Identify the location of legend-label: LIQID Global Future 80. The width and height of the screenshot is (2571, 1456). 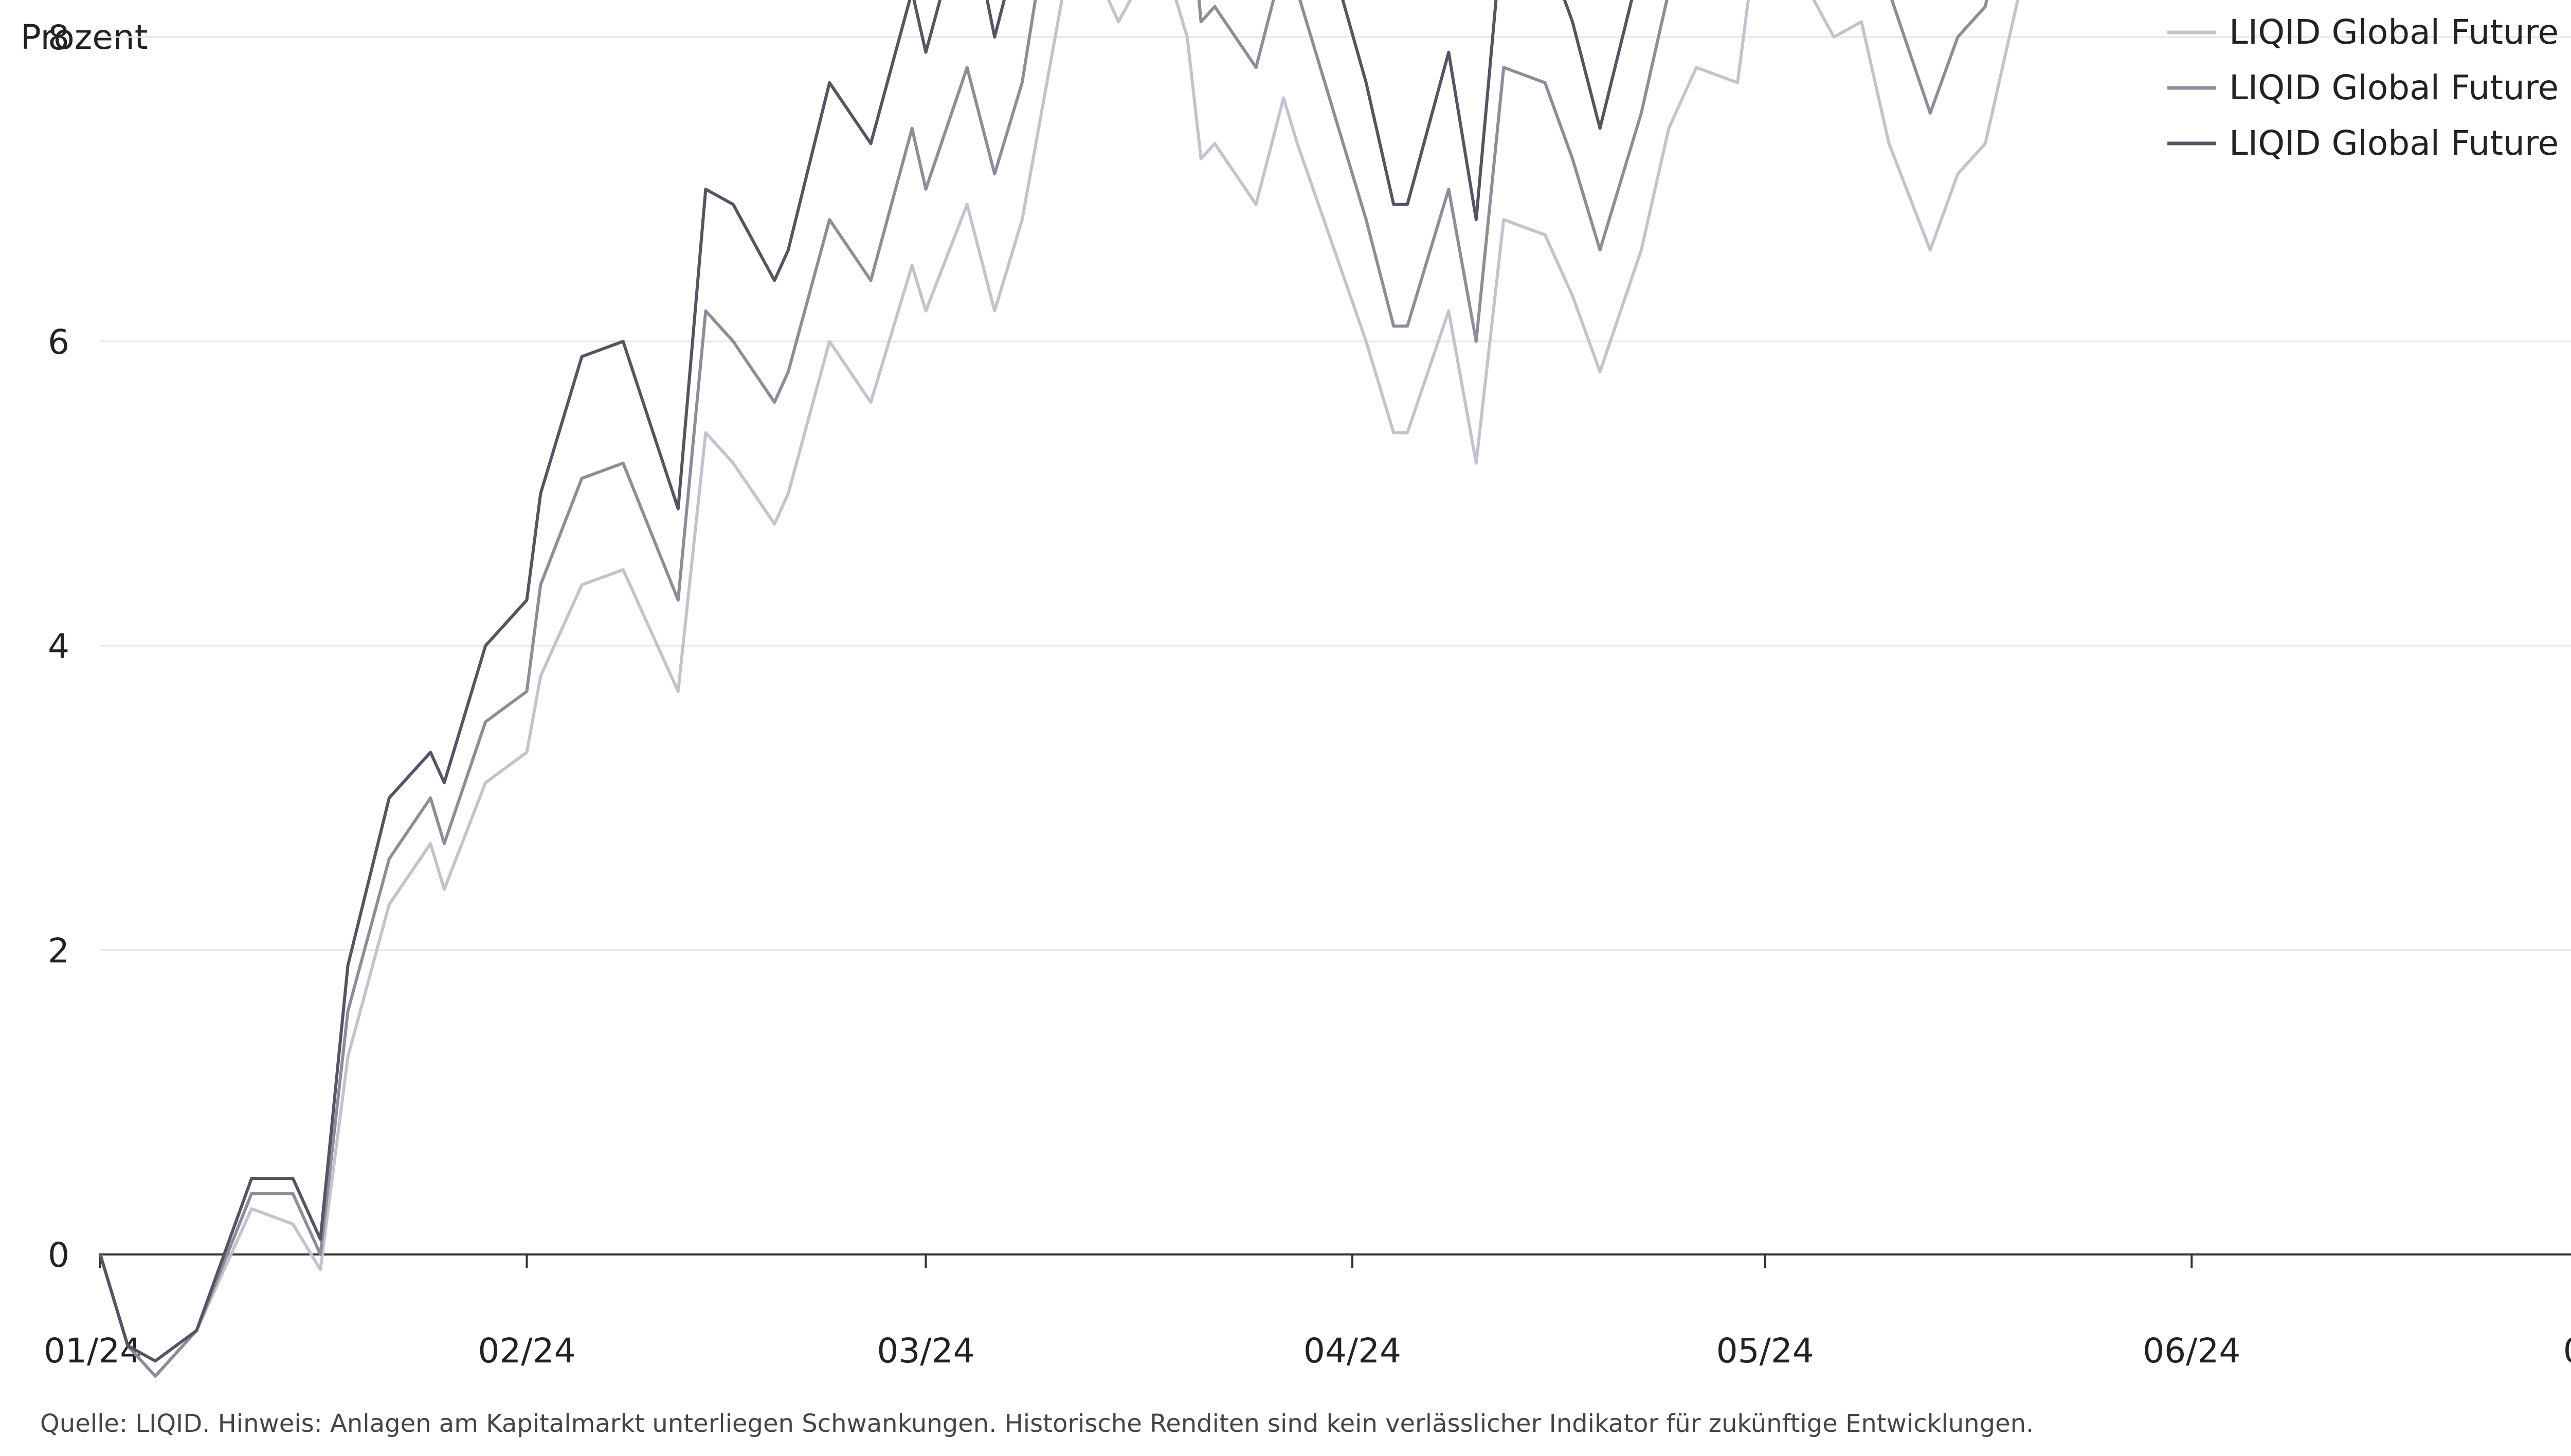
(2400, 87).